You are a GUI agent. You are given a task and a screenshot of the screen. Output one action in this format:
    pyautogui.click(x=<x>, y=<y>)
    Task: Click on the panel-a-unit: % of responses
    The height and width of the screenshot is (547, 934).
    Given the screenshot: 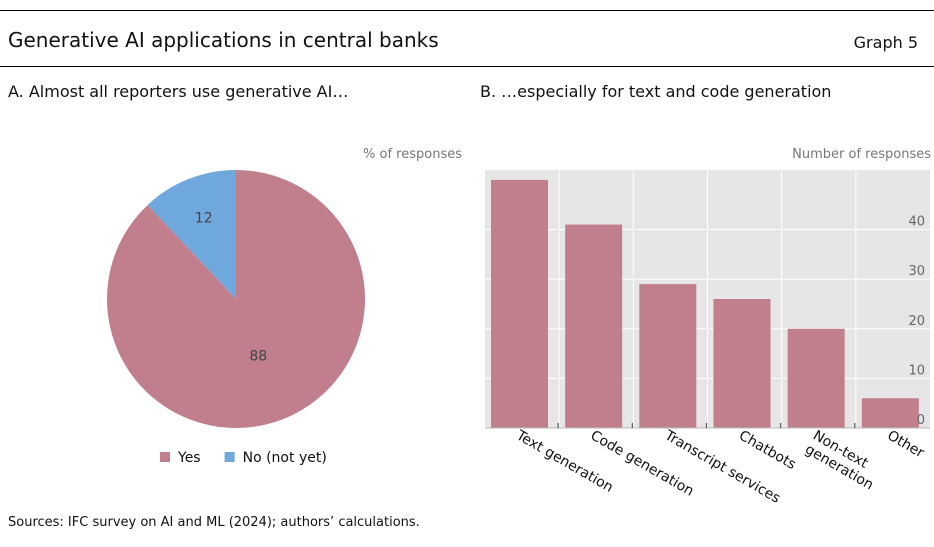 What is the action you would take?
    pyautogui.click(x=412, y=154)
    